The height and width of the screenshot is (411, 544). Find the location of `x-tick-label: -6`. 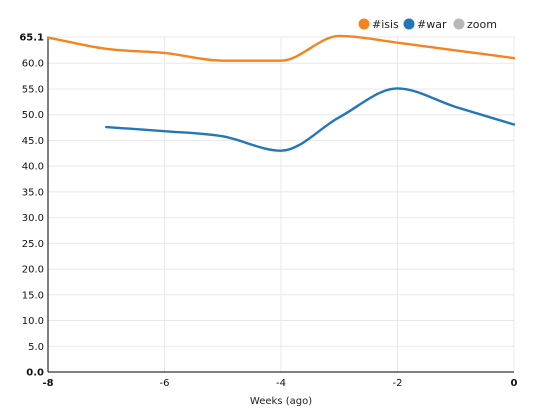

x-tick-label: -6 is located at coordinates (165, 383).